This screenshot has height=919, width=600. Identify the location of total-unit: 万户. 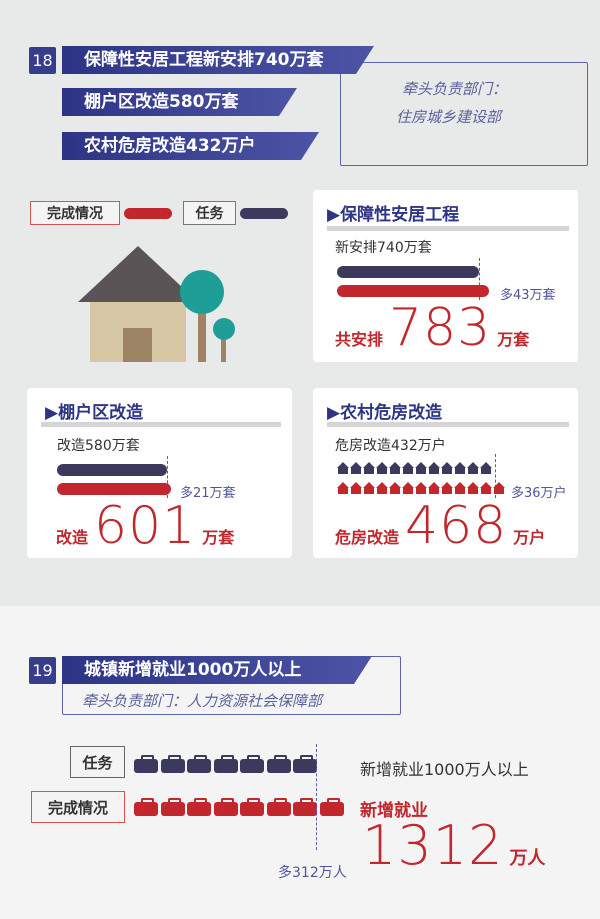
(529, 537).